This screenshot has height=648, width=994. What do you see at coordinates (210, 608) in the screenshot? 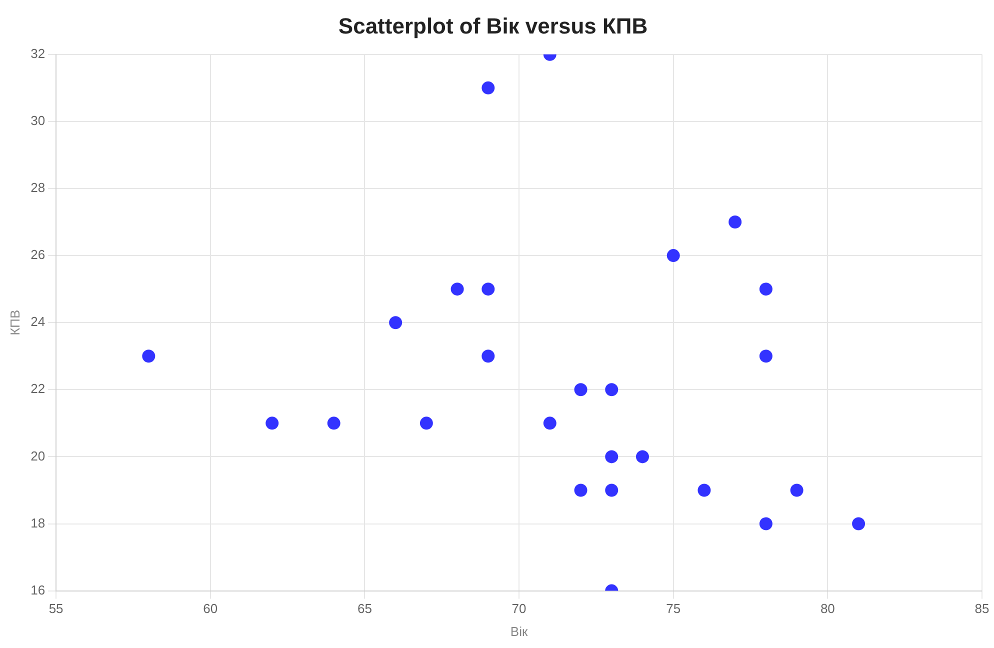
I see `x-tick-label: 60` at bounding box center [210, 608].